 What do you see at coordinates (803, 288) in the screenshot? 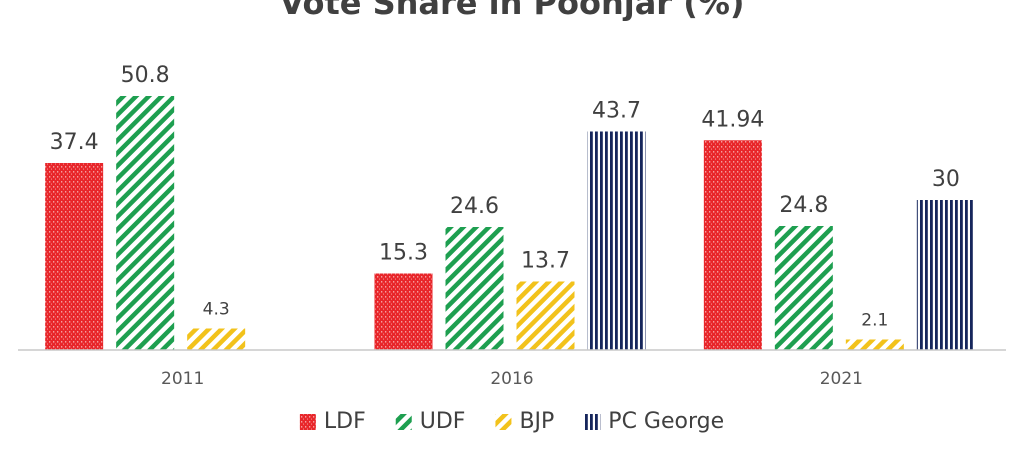
I see `bar-udf-2021` at bounding box center [803, 288].